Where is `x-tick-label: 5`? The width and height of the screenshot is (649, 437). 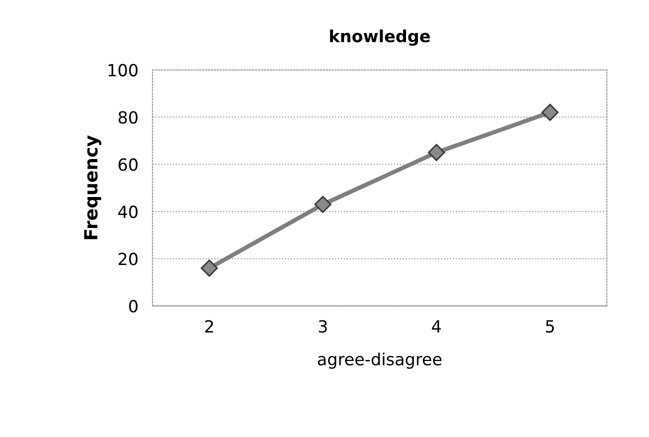
x-tick-label: 5 is located at coordinates (550, 326).